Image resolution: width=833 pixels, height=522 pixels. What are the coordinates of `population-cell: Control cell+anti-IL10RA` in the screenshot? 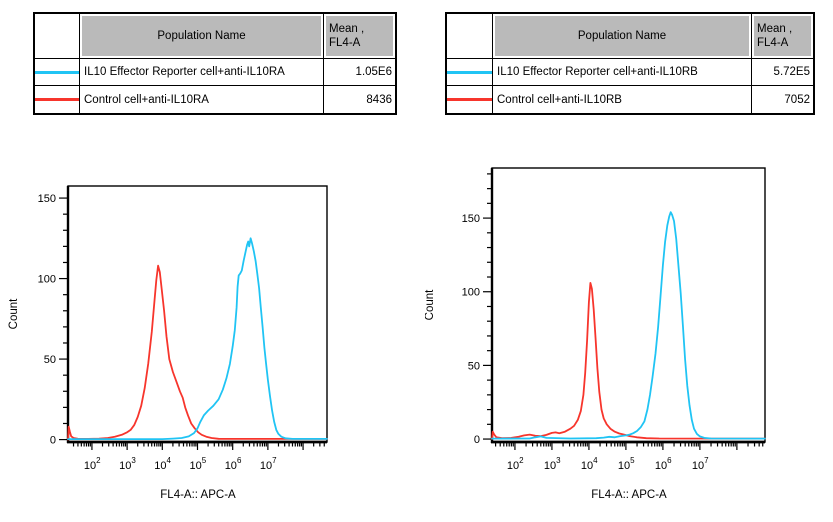 It's located at (202, 99).